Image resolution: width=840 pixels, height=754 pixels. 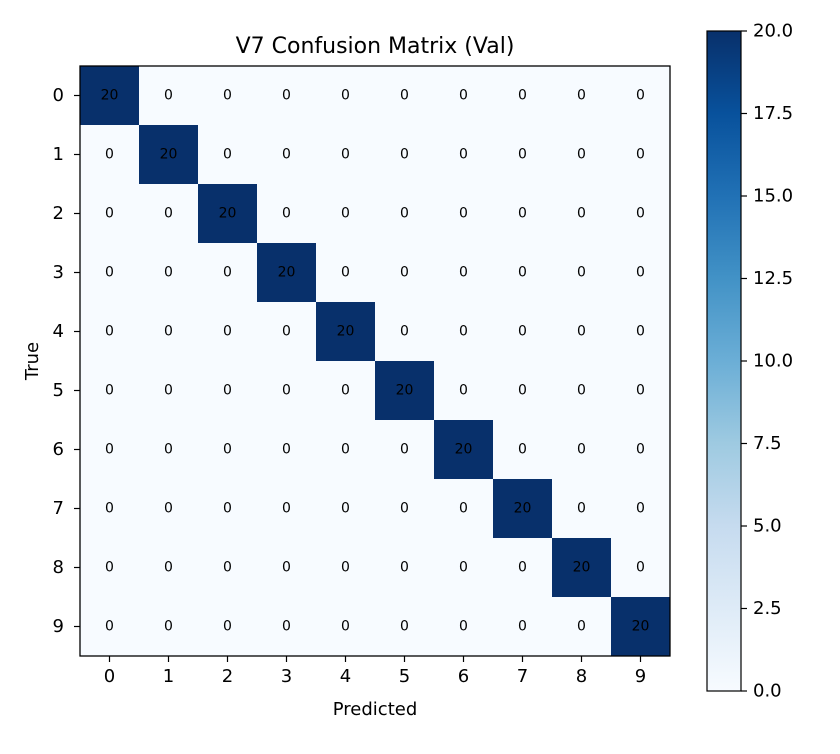 What do you see at coordinates (286, 391) in the screenshot?
I see `cell-value-5-3: 0` at bounding box center [286, 391].